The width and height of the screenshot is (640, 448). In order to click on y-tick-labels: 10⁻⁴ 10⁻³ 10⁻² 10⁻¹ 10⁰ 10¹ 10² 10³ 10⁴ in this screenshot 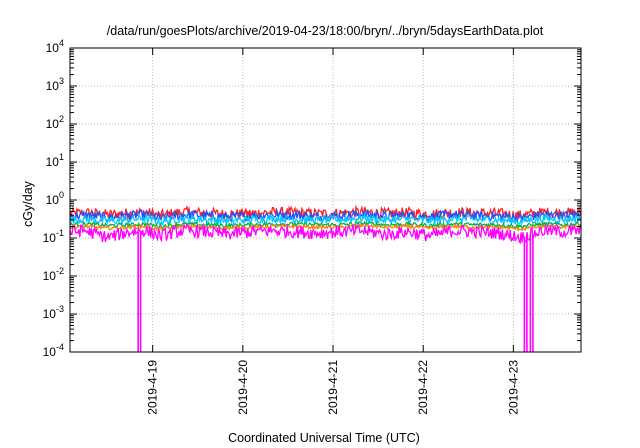, I will do `click(53, 198)`.